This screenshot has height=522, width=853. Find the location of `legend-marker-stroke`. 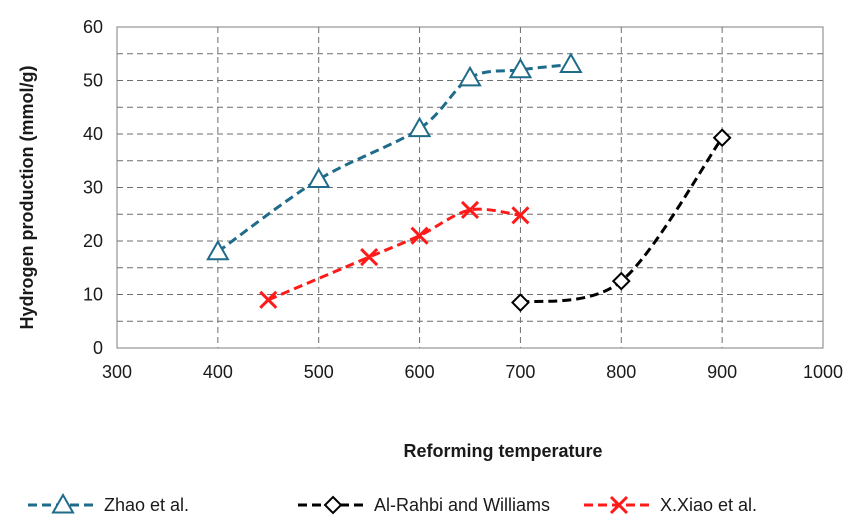

legend-marker-stroke is located at coordinates (619, 505).